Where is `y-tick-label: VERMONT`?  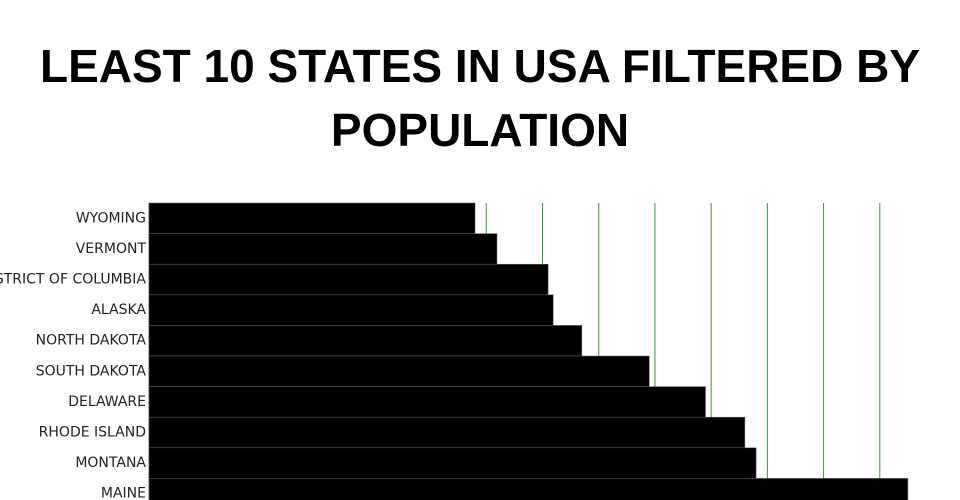 y-tick-label: VERMONT is located at coordinates (111, 249).